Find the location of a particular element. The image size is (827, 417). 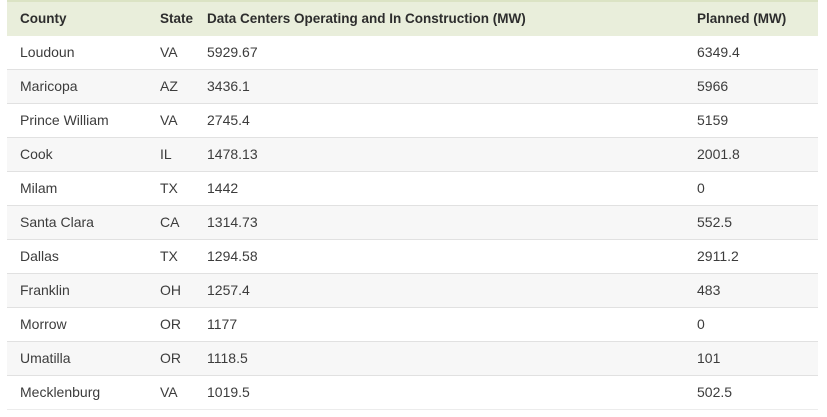

cell-operating: 1294.58 is located at coordinates (232, 256).